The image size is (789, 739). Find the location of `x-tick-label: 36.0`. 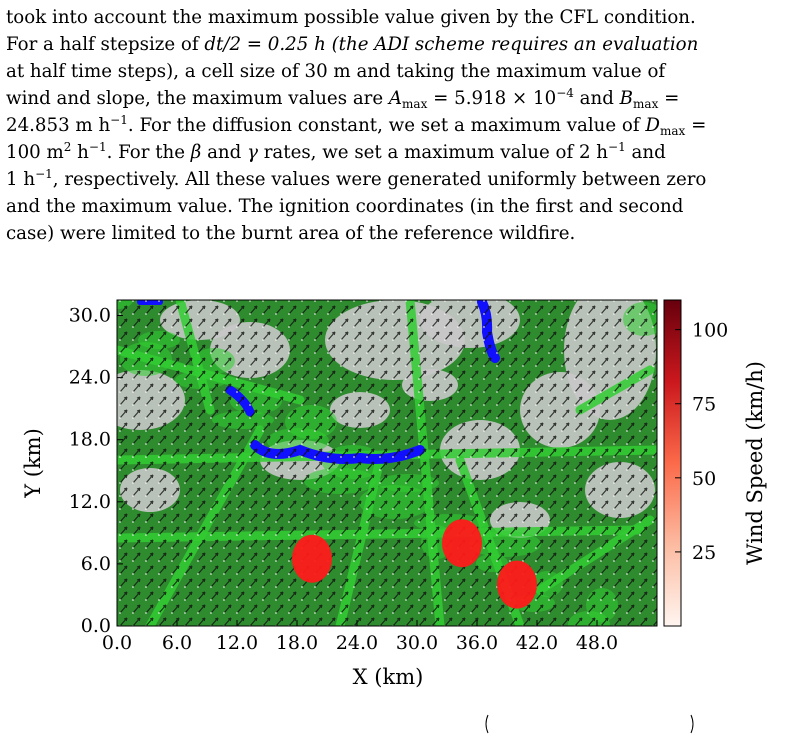

x-tick-label: 36.0 is located at coordinates (477, 643).